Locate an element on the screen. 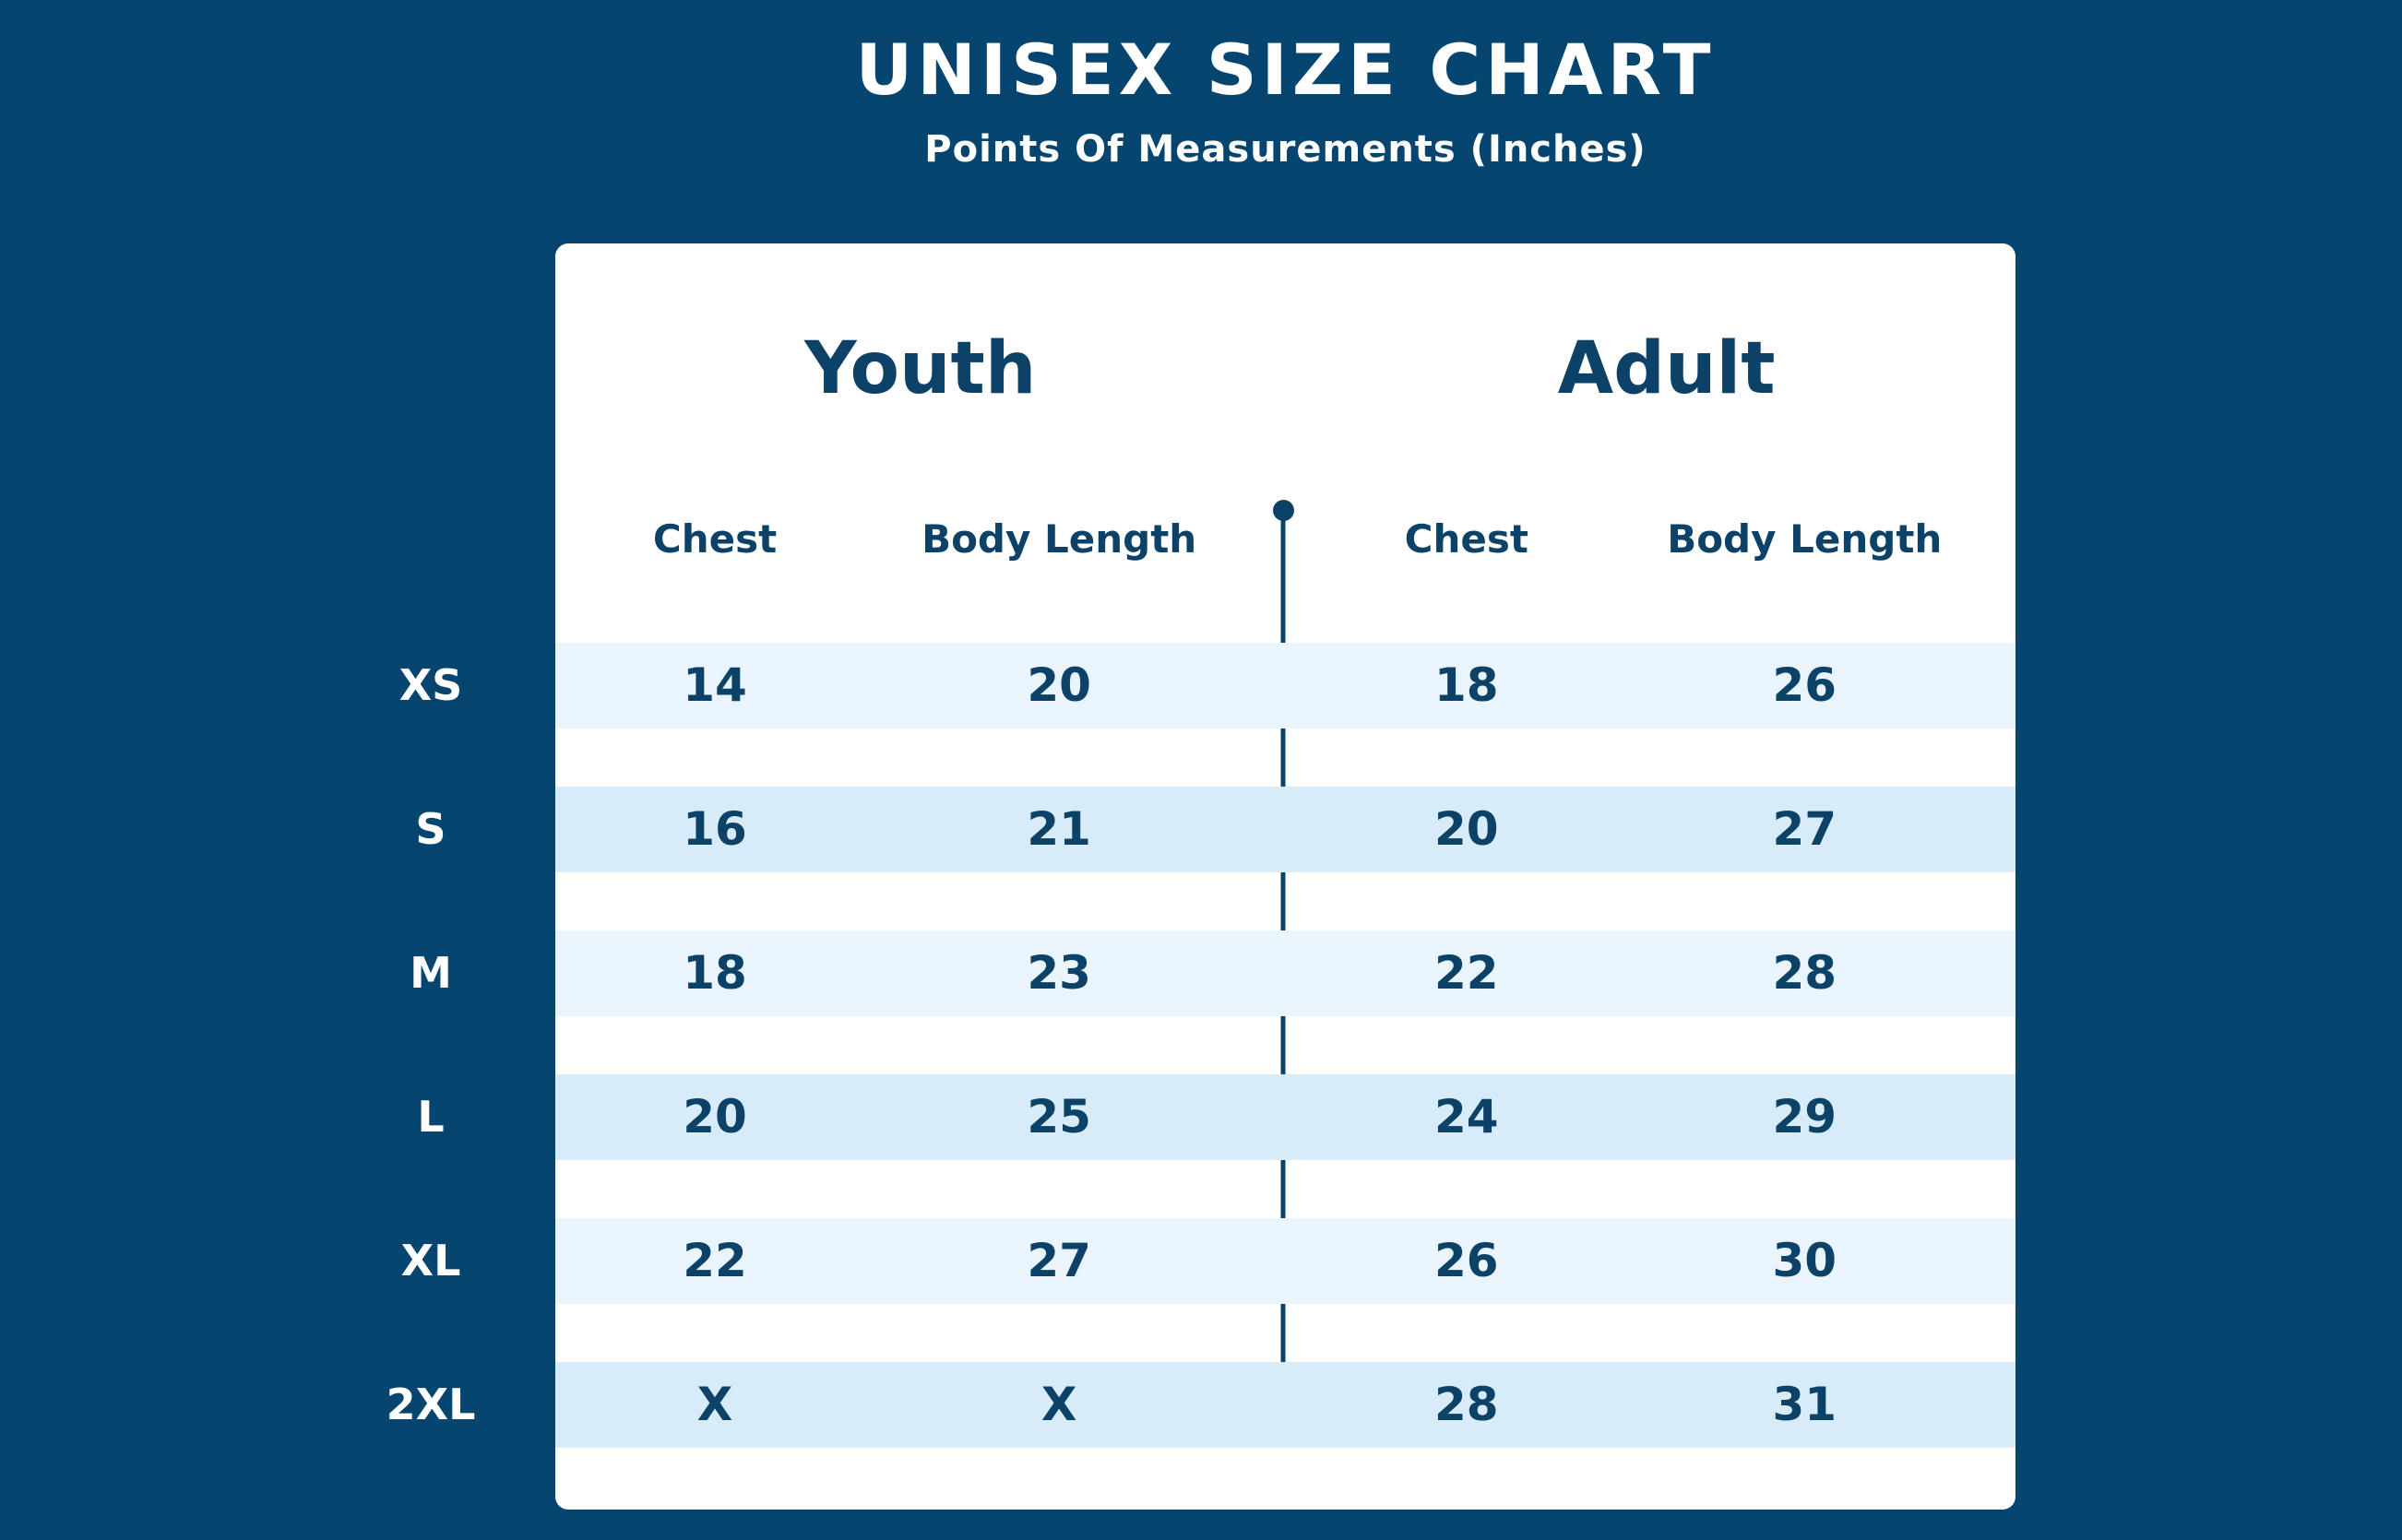 The width and height of the screenshot is (2402, 1540). cell-adult-chest: 18 is located at coordinates (1466, 685).